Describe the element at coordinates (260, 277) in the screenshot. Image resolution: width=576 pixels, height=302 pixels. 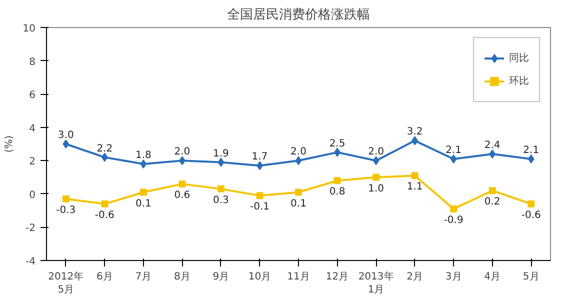
I see `x-tick-label: 10月` at that location.